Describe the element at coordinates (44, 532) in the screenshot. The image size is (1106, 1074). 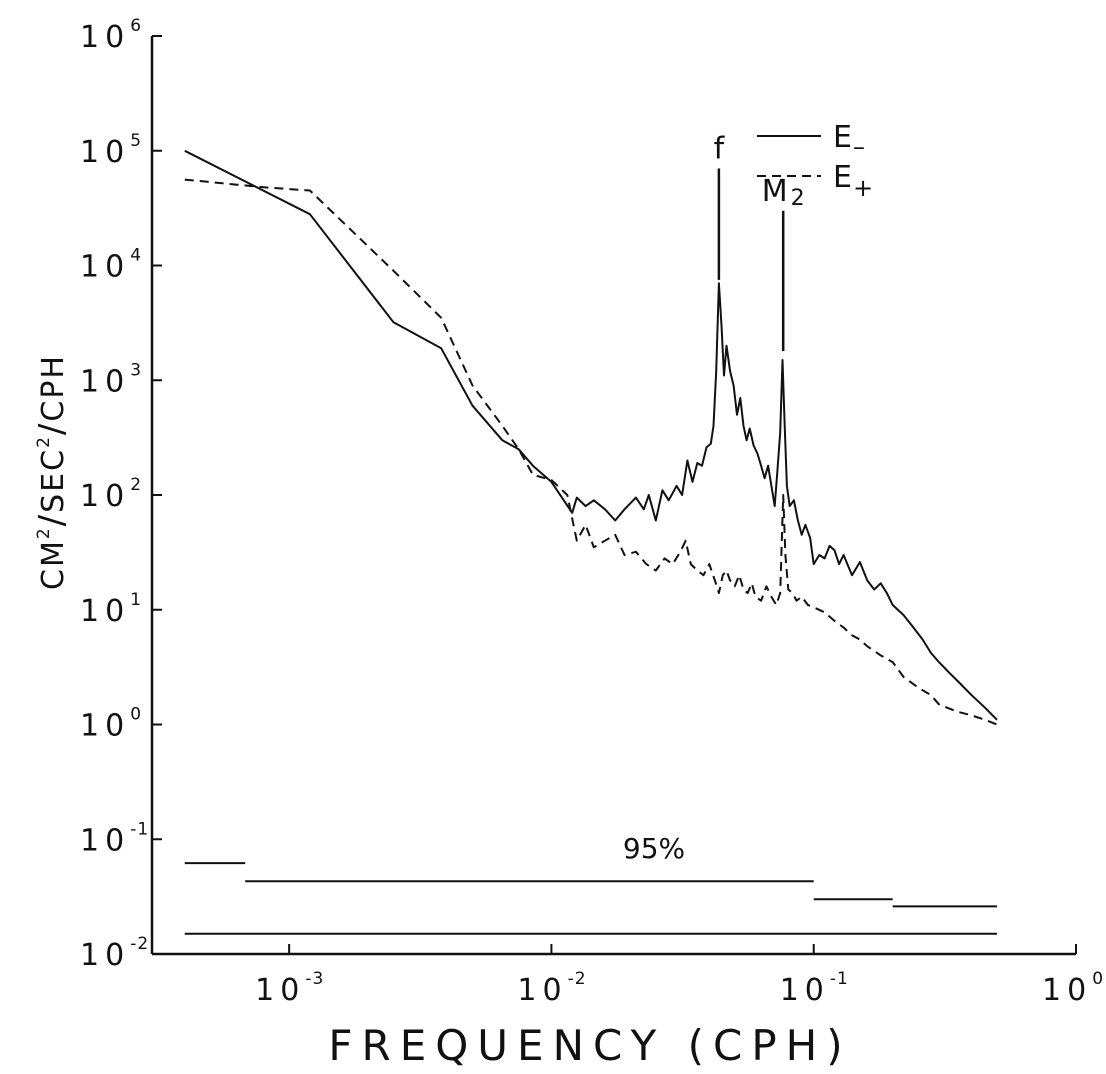
I see `y-title-cm-exp: 2` at that location.